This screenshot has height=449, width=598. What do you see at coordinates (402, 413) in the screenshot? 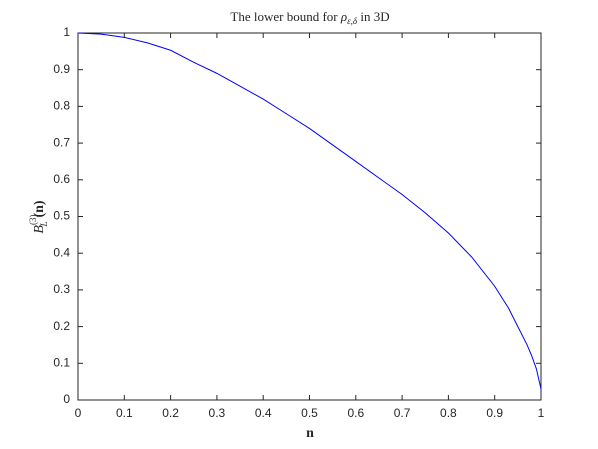
I see `x-tick-label: 0.7` at bounding box center [402, 413].